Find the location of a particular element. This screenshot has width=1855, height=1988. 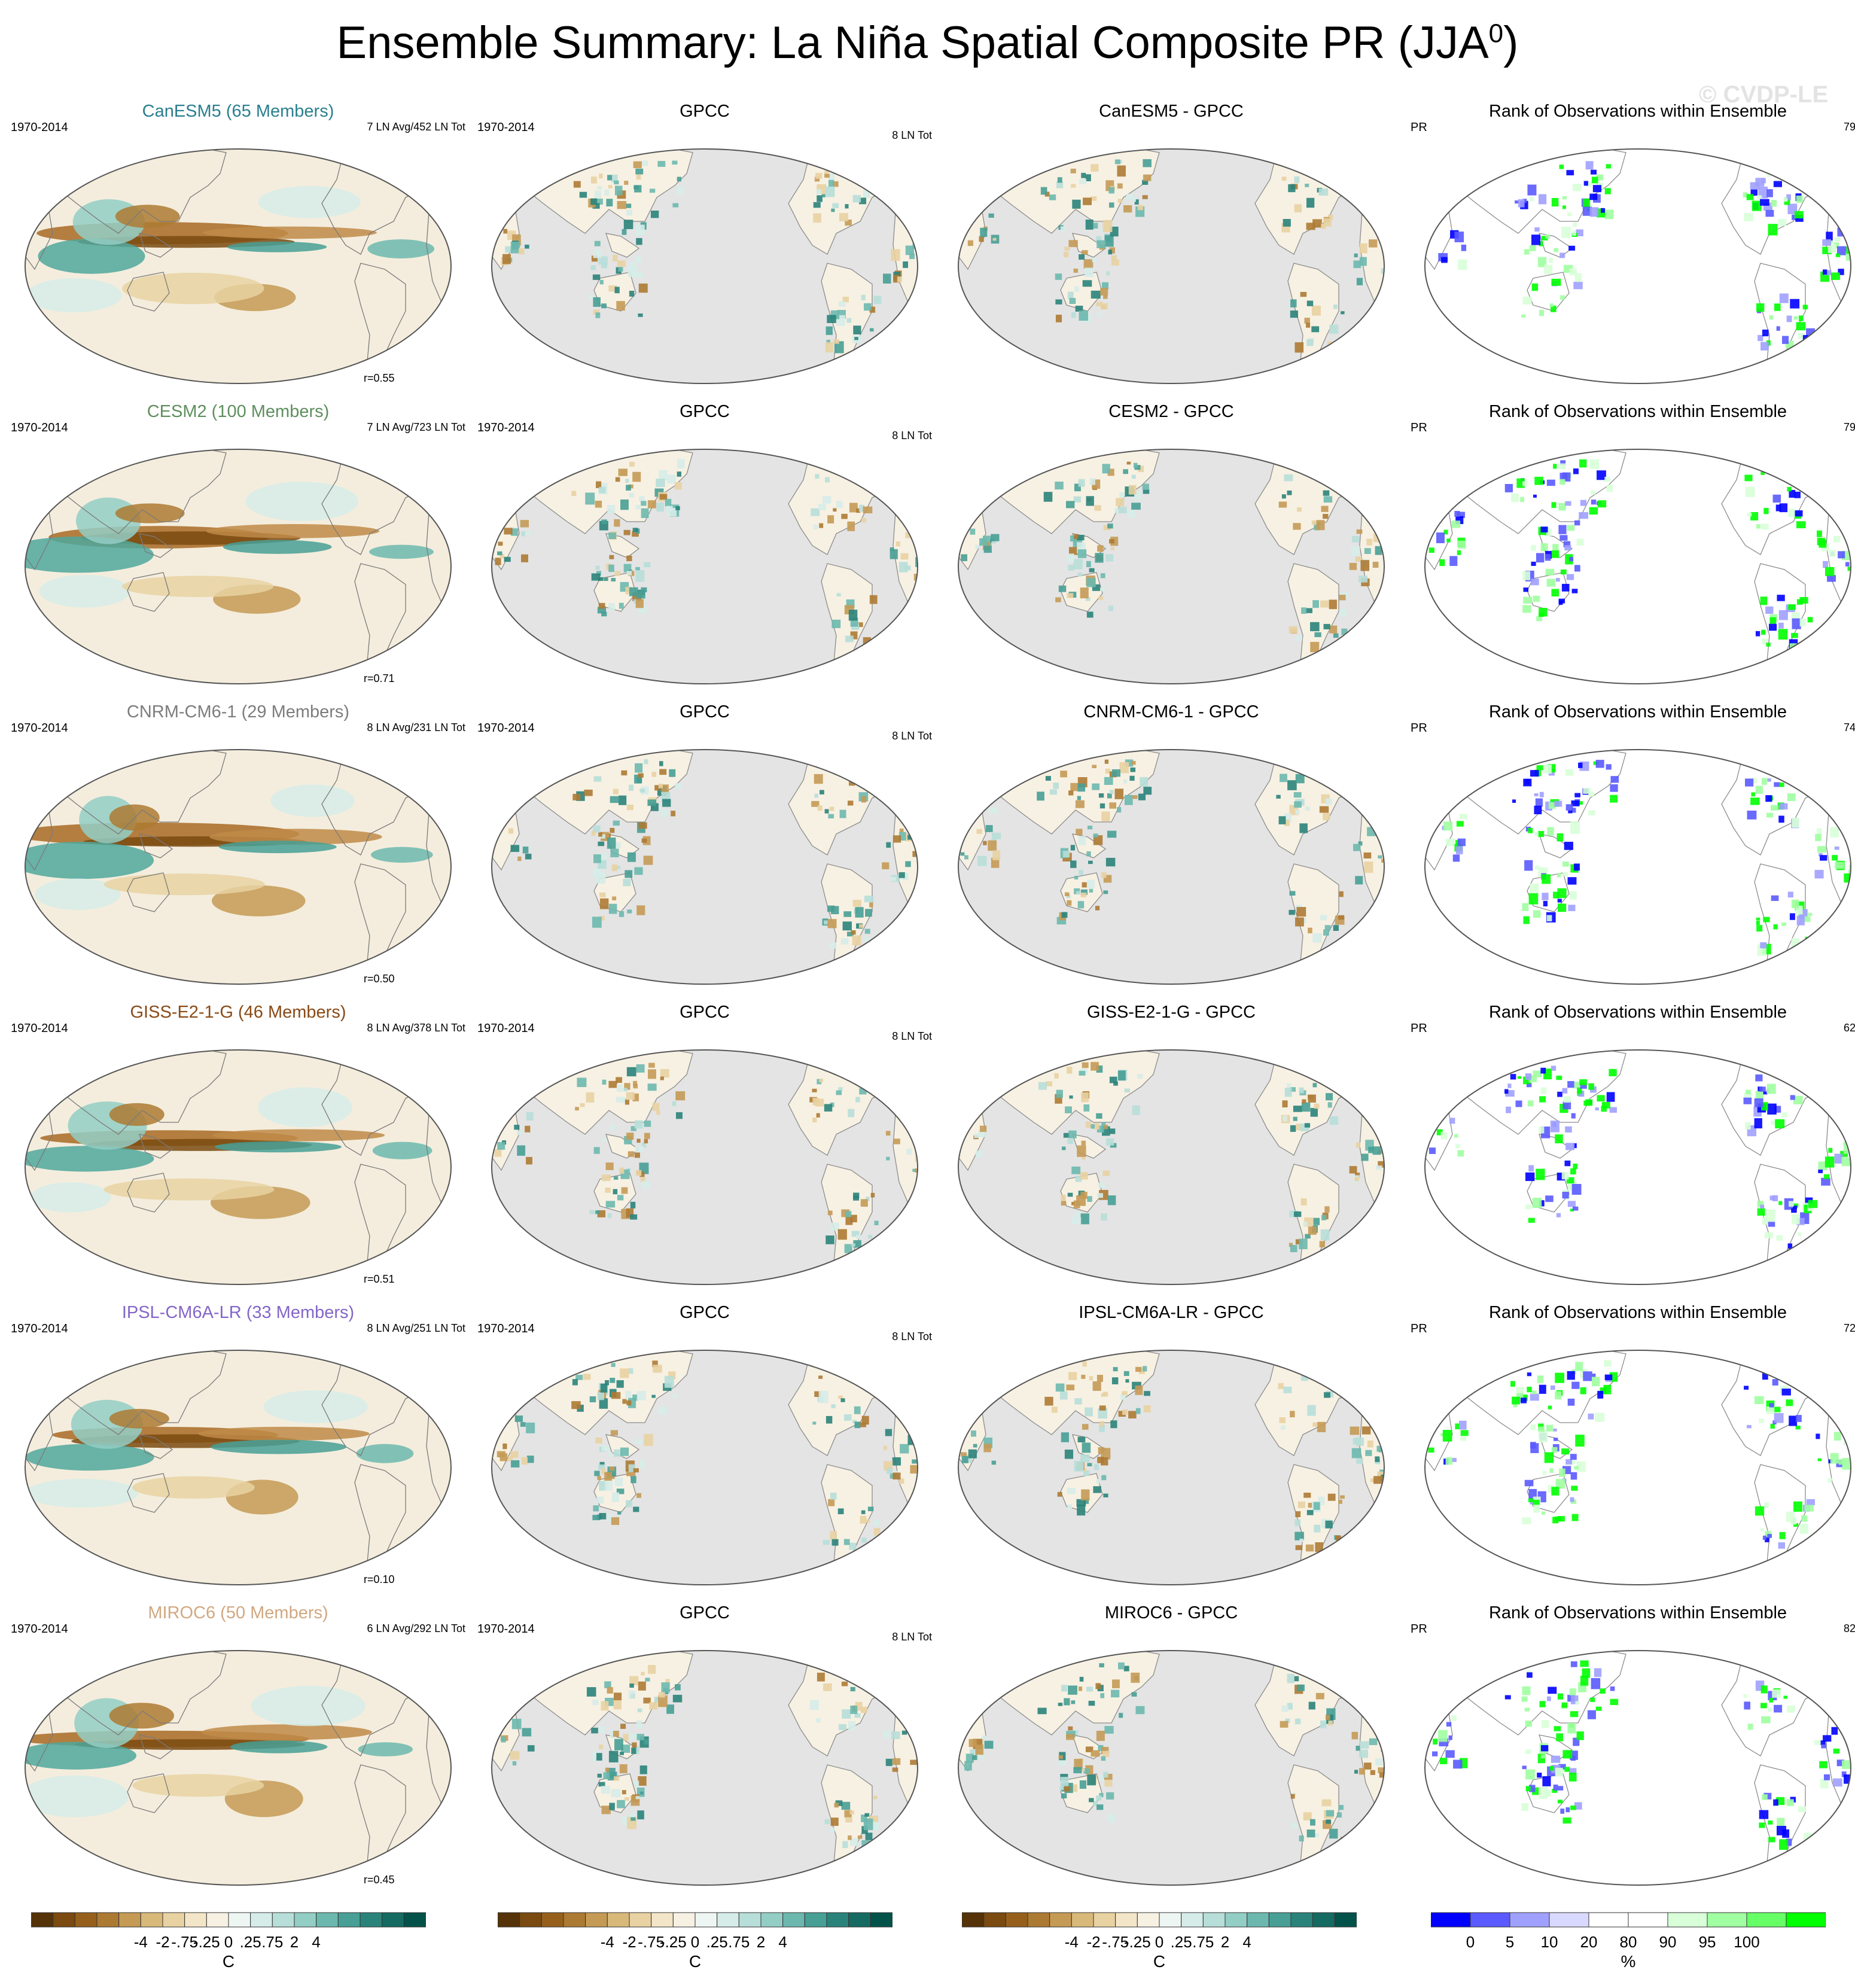

colorbar-tick: 10 is located at coordinates (1549, 1942).